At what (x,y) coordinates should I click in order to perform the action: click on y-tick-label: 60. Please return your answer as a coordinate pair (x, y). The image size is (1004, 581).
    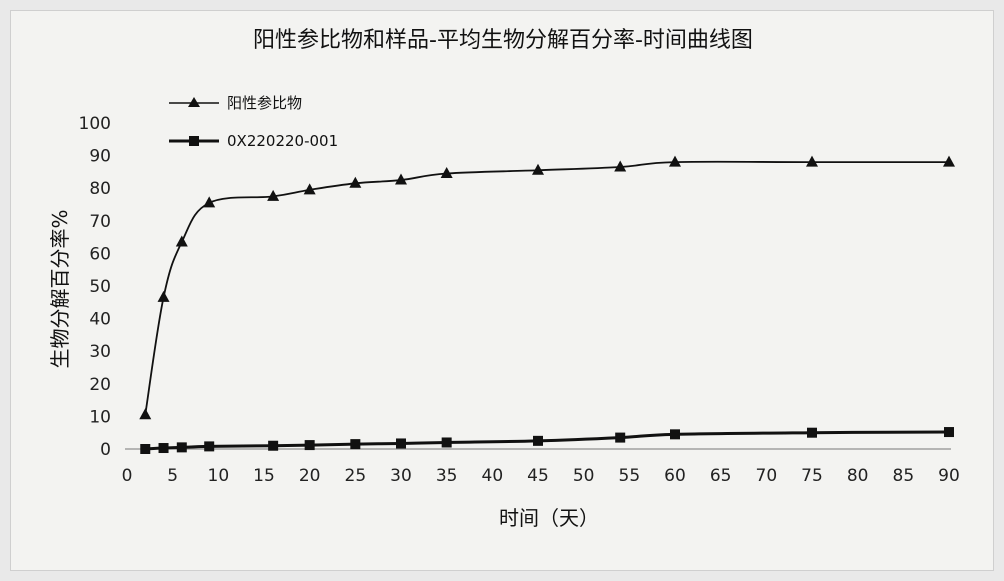
    Looking at the image, I should click on (100, 254).